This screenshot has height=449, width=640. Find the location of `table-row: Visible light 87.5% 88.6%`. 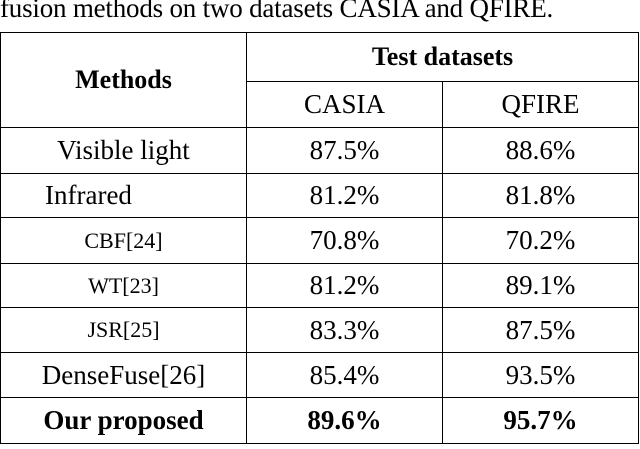

table-row: Visible light 87.5% 88.6% is located at coordinates (320, 150).